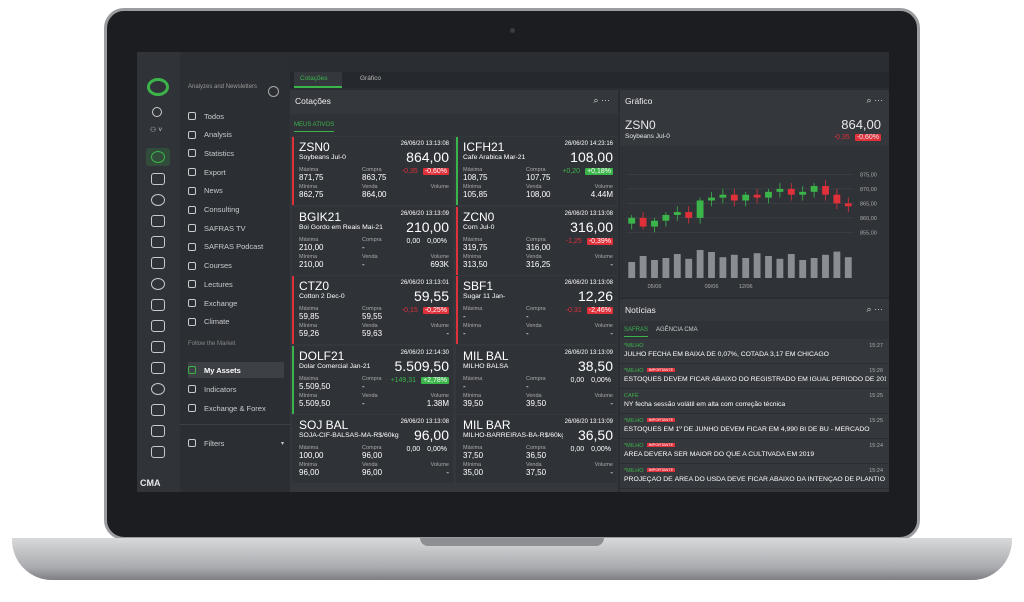  What do you see at coordinates (222, 209) in the screenshot?
I see `menu-label: Consulting` at bounding box center [222, 209].